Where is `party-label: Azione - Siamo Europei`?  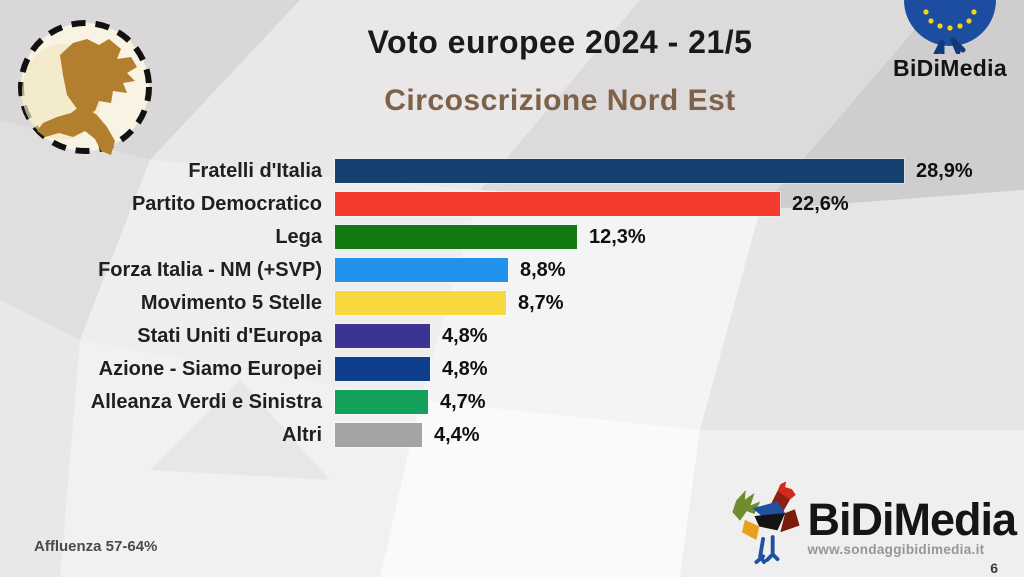 party-label: Azione - Siamo Europei is located at coordinates (210, 368).